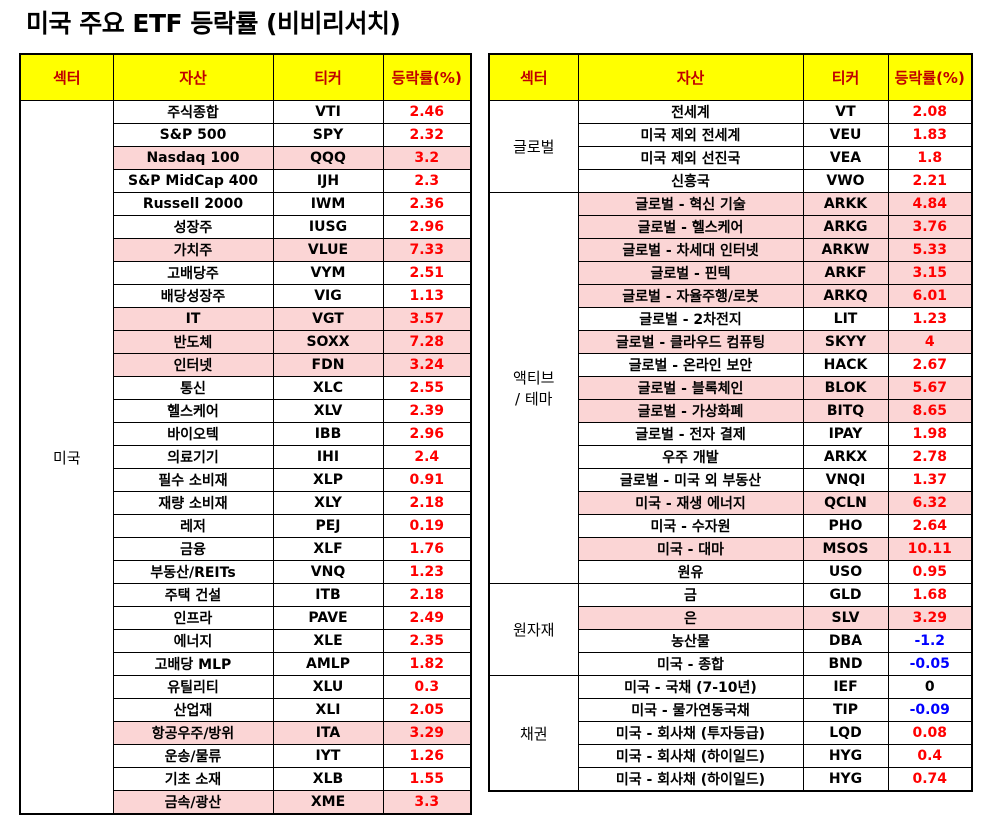 The height and width of the screenshot is (829, 991). What do you see at coordinates (845, 480) in the screenshot?
I see `ticker-cell: VNQI` at bounding box center [845, 480].